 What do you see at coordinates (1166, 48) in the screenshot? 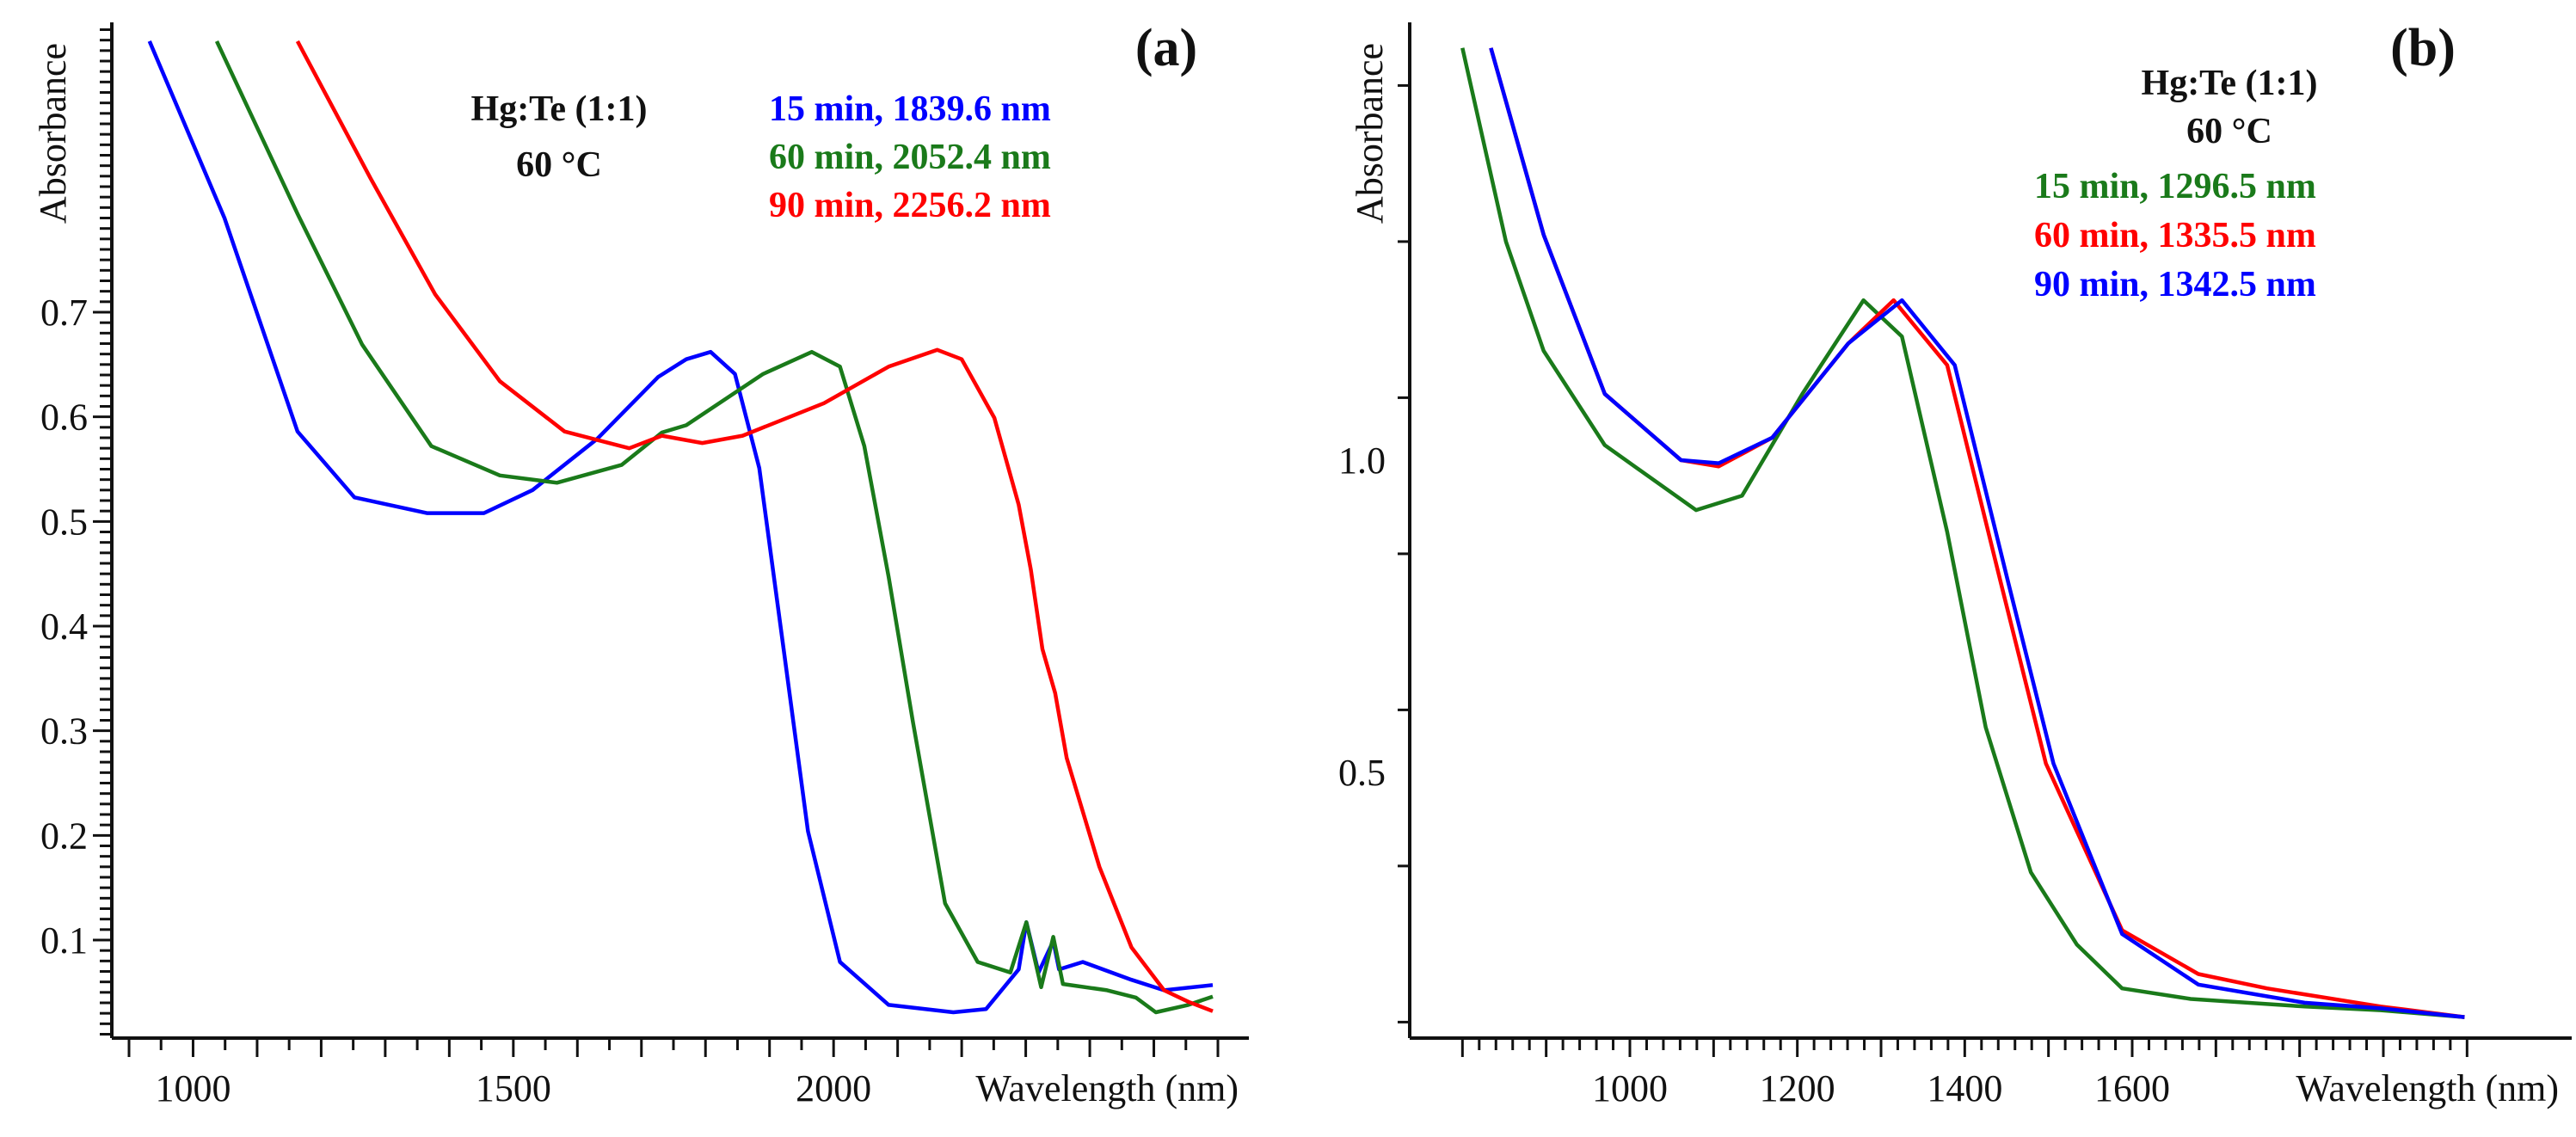
I see `panel-label: (a)` at bounding box center [1166, 48].